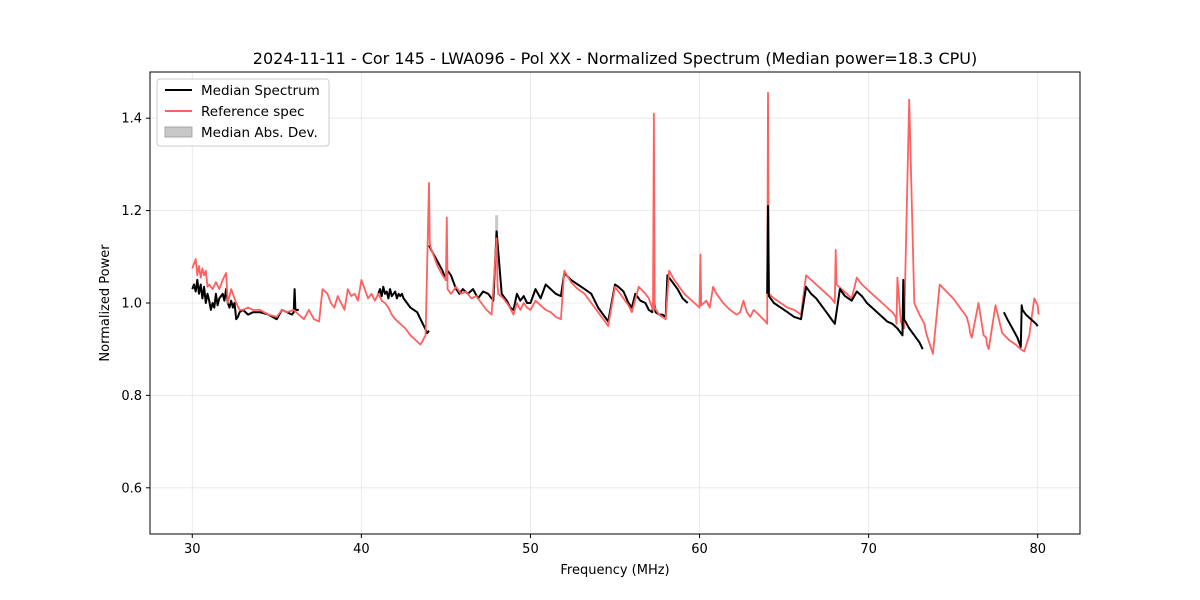  Describe the element at coordinates (131, 211) in the screenshot. I see `y-tick-label: 1.2` at that location.